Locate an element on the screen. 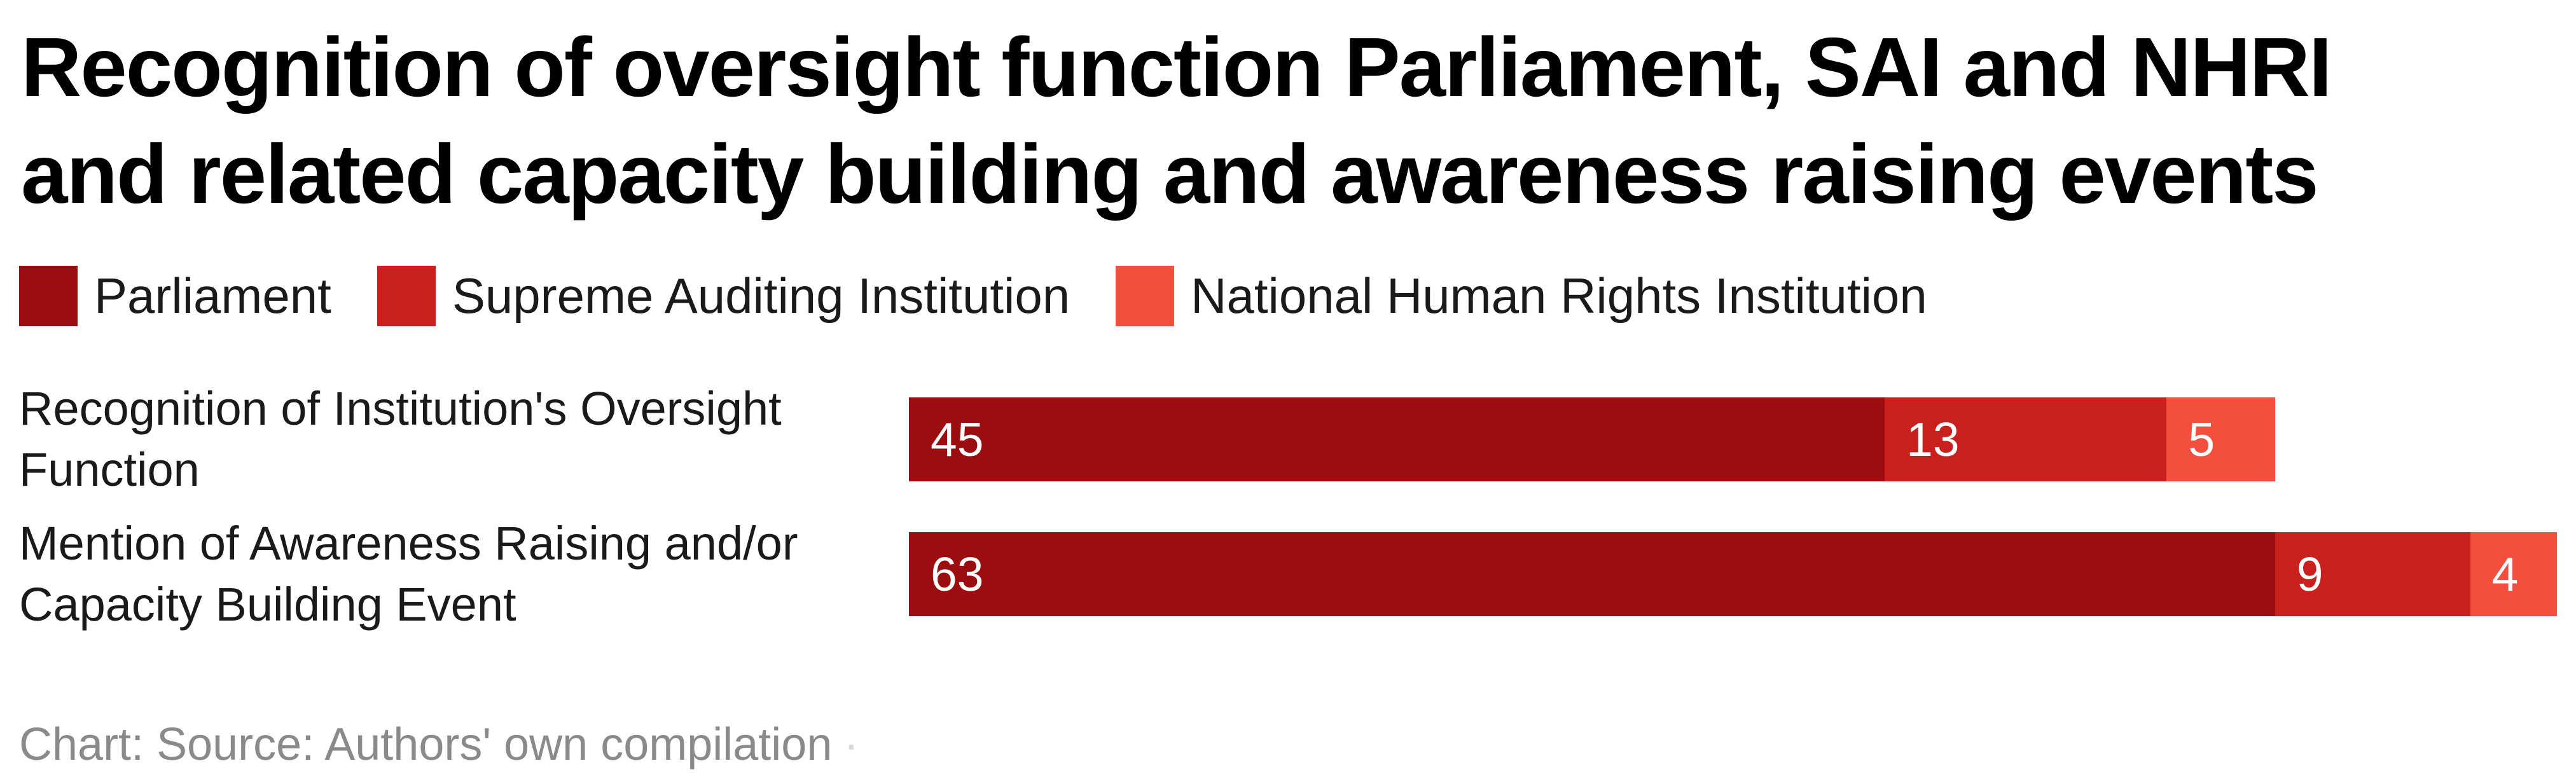 The height and width of the screenshot is (784, 2576). bar-segment: 63 is located at coordinates (1592, 574).